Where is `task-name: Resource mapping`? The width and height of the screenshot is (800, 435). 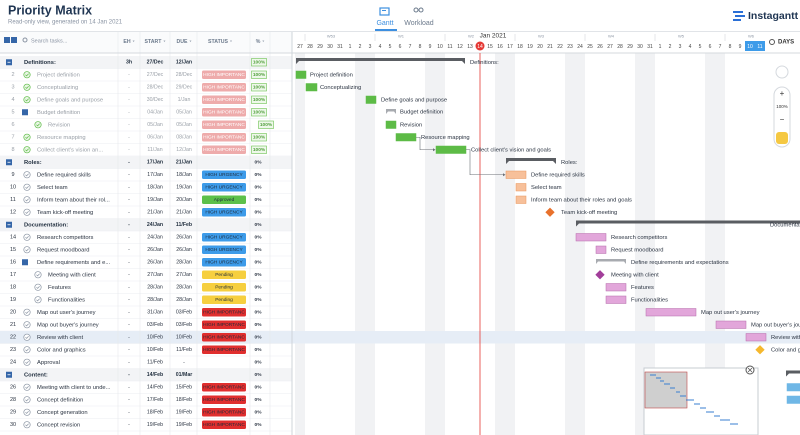 task-name: Resource mapping is located at coordinates (61, 138).